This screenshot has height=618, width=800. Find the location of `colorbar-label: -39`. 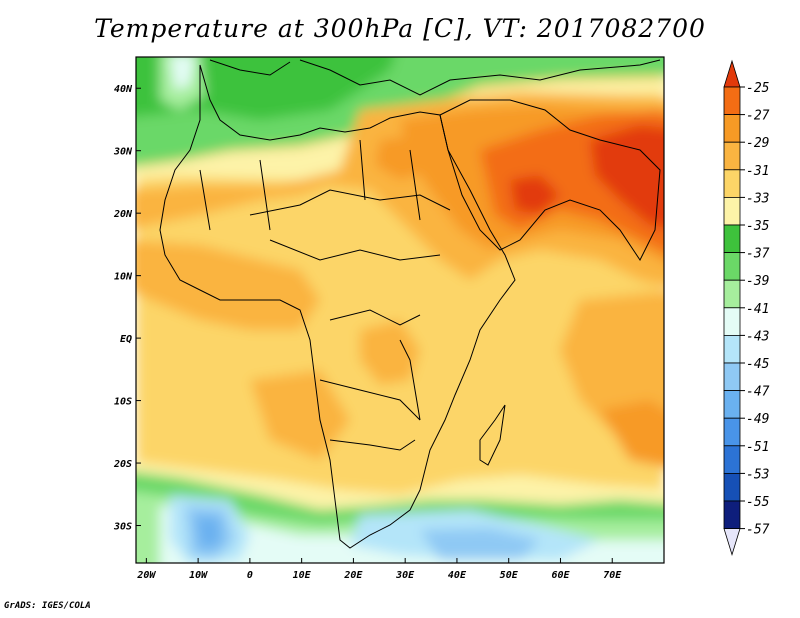

colorbar-label: -39 is located at coordinates (757, 281).